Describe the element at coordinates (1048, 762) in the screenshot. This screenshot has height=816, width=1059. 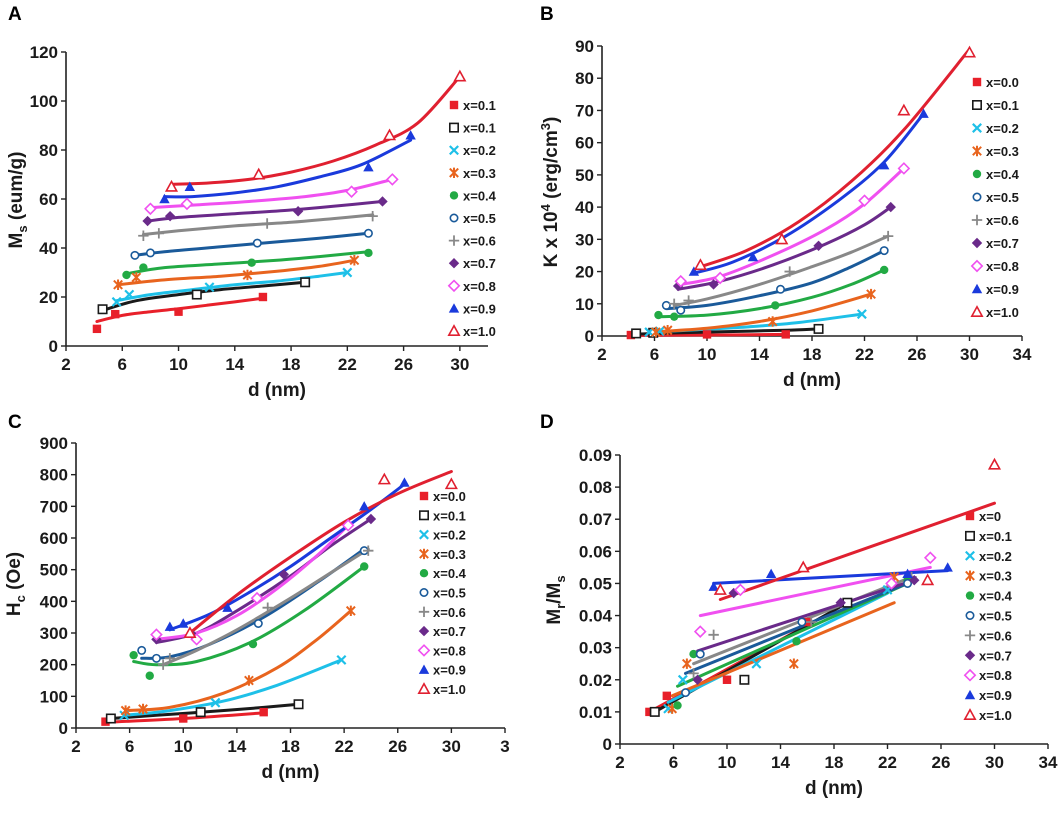
I see `x-tick-label: 34` at that location.